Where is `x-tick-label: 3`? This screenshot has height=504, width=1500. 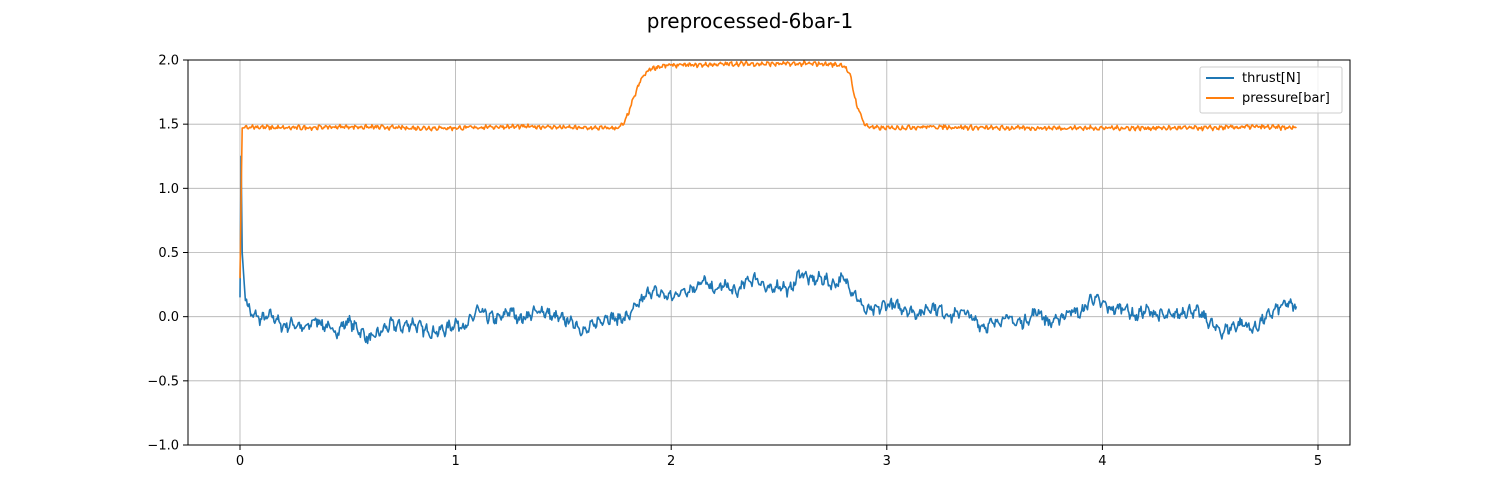
x-tick-label: 3 is located at coordinates (887, 461).